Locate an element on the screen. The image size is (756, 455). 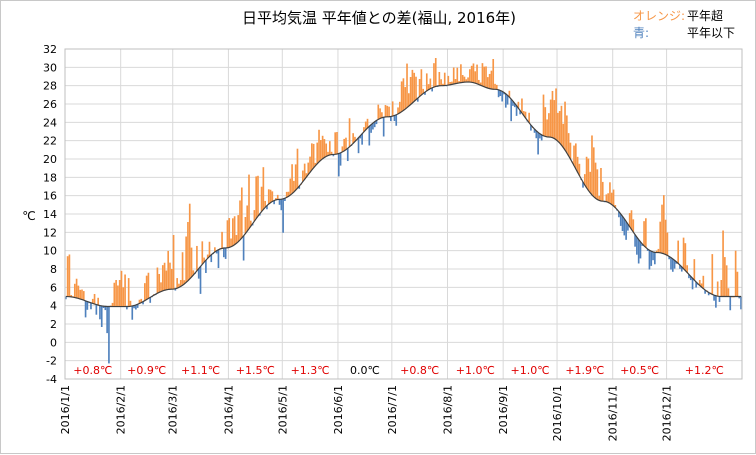
y-tick-label: 14 is located at coordinates (50, 214).